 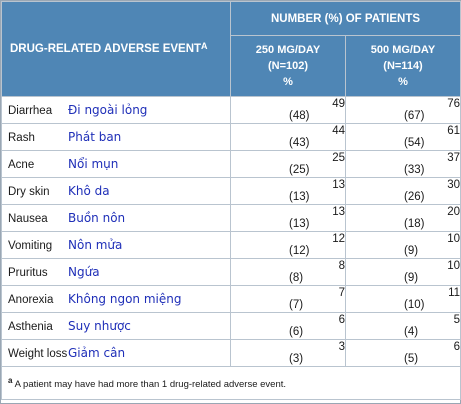 I want to click on header-500mg-unit: %, so click(x=403, y=82).